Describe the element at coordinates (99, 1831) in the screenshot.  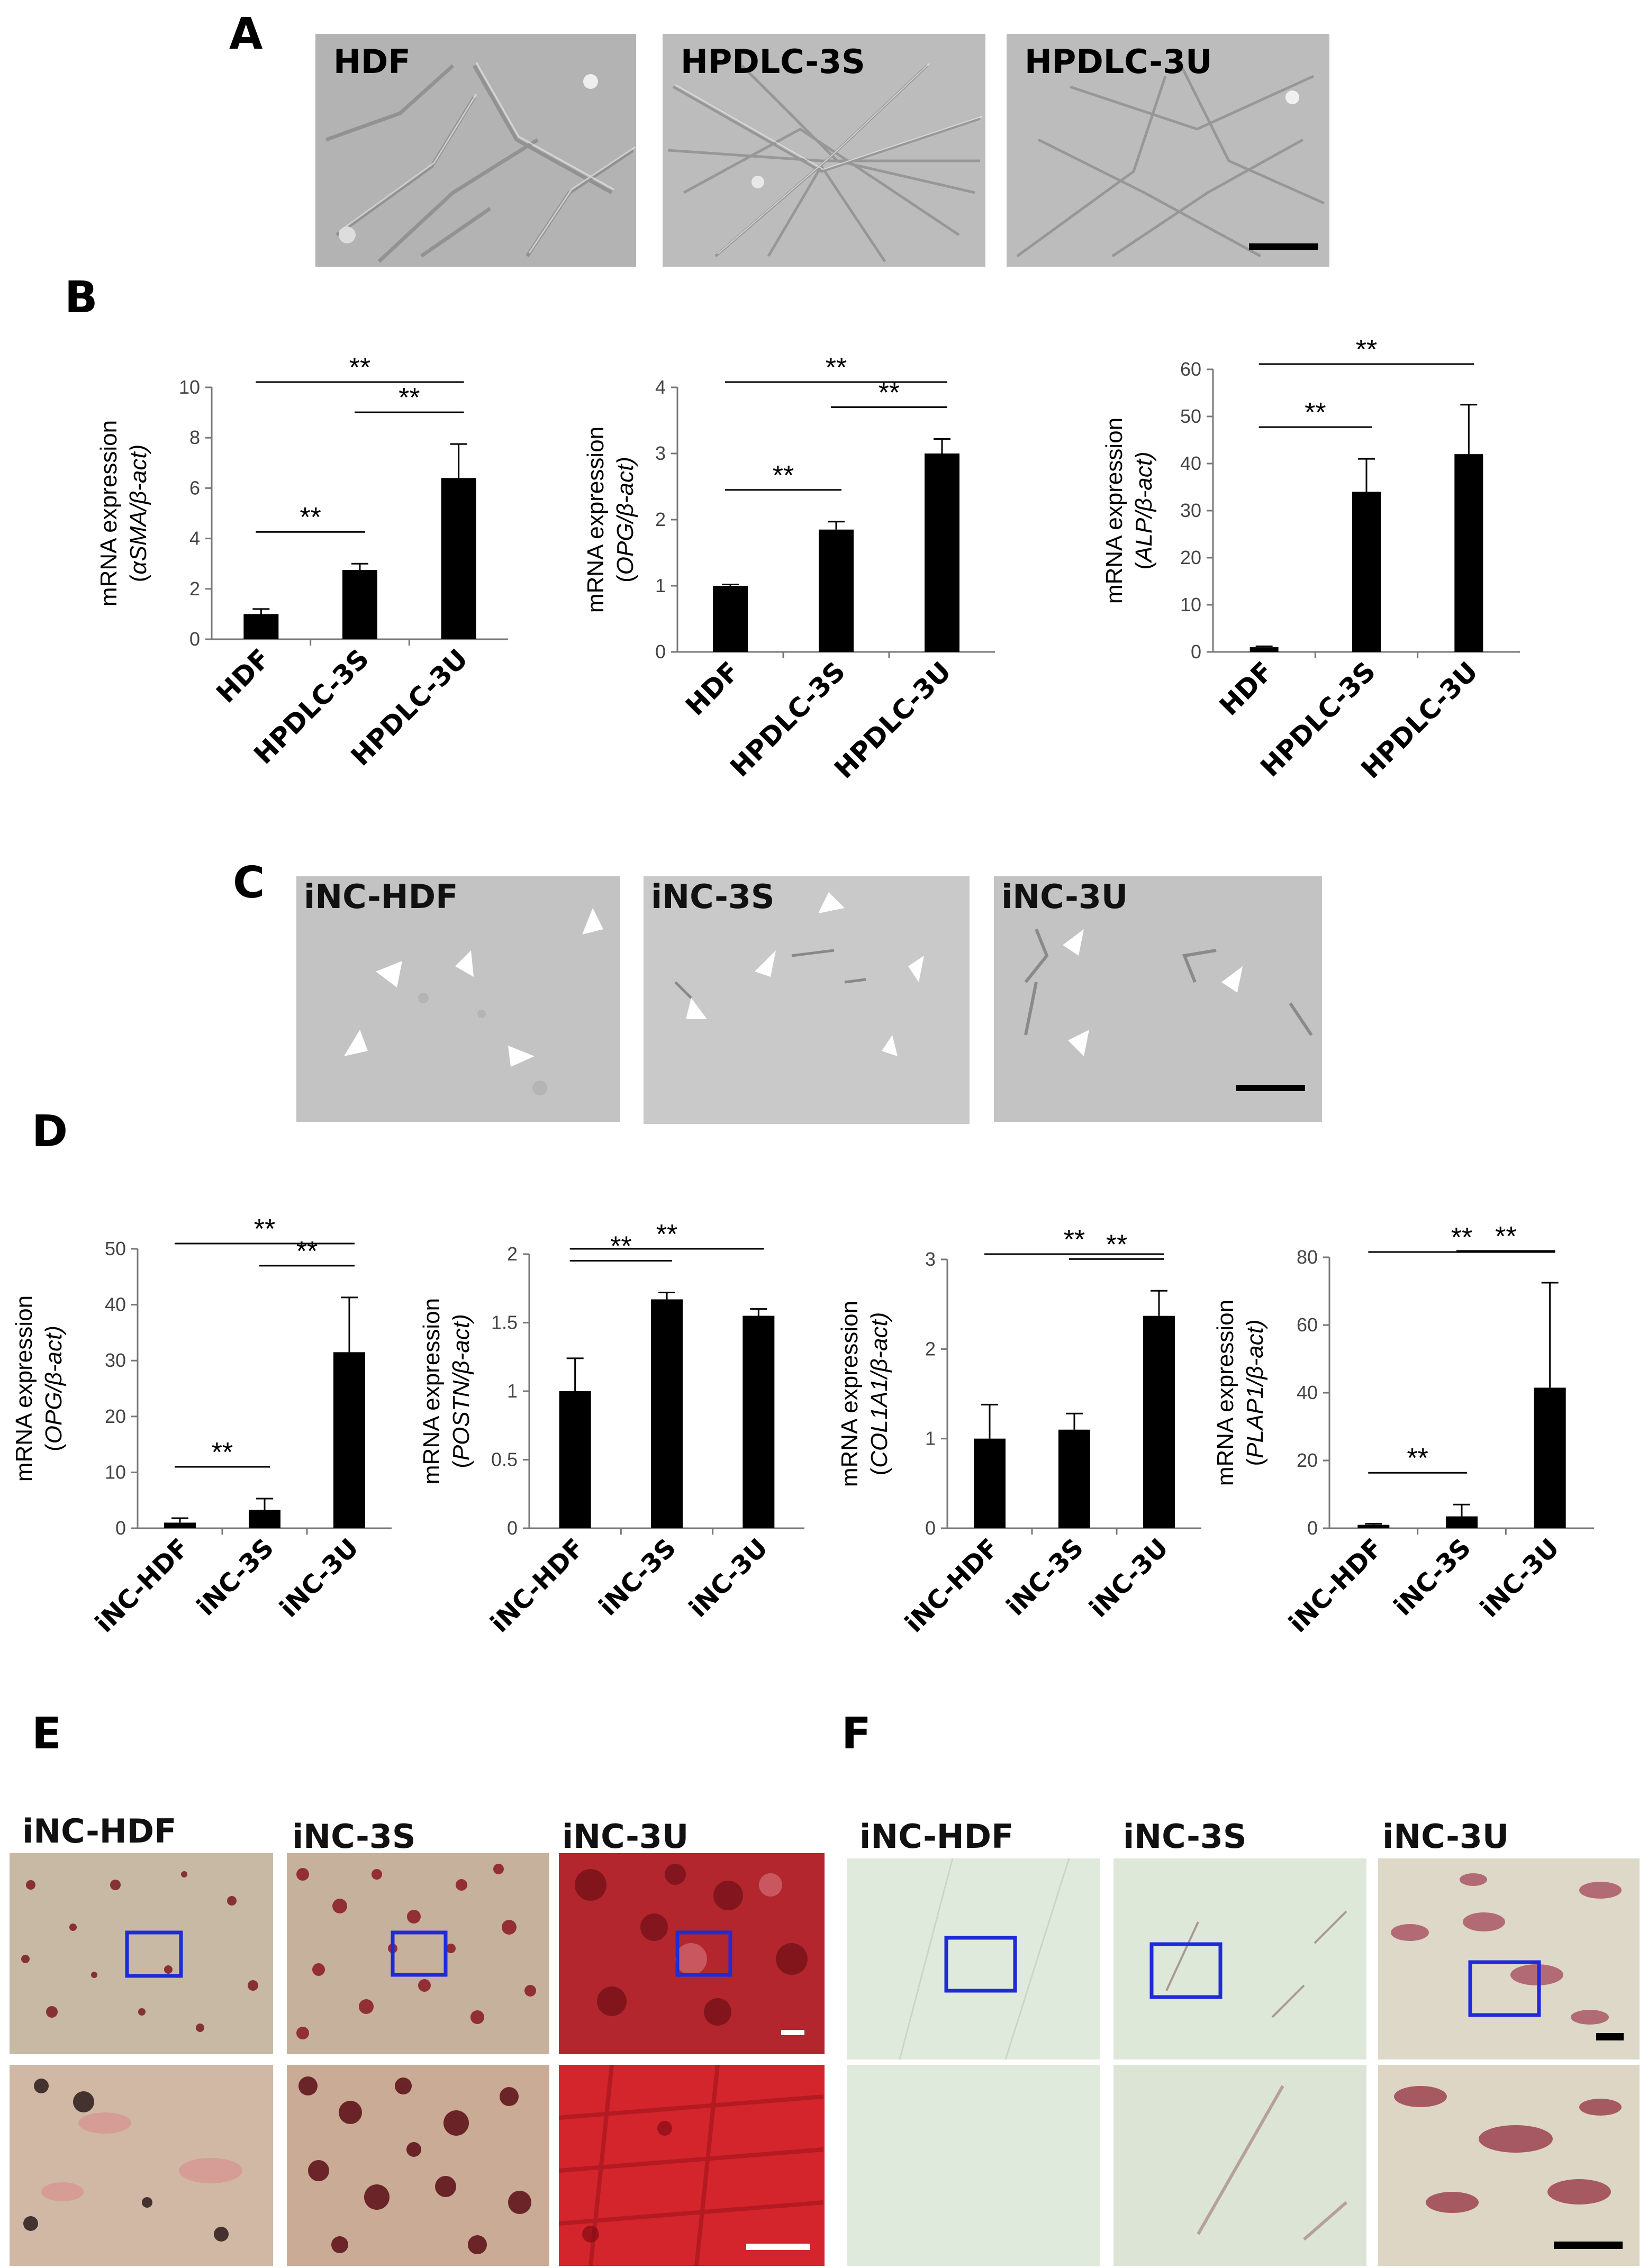
I see `stain-label-inc-hdf: iNC-HDF` at that location.